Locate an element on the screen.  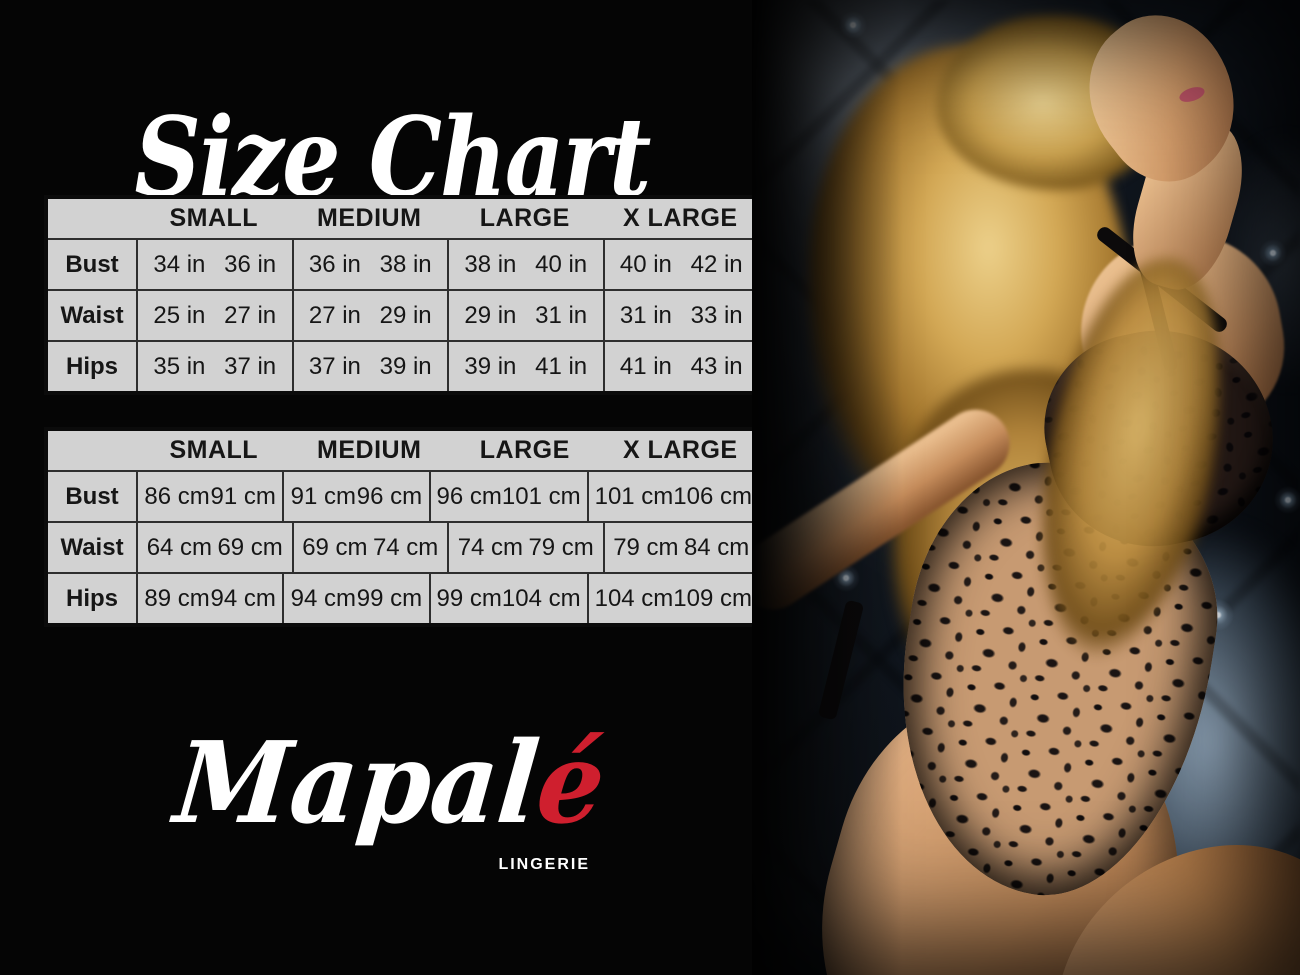
brand-wordmark: Mapalé is located at coordinates (390, 783).